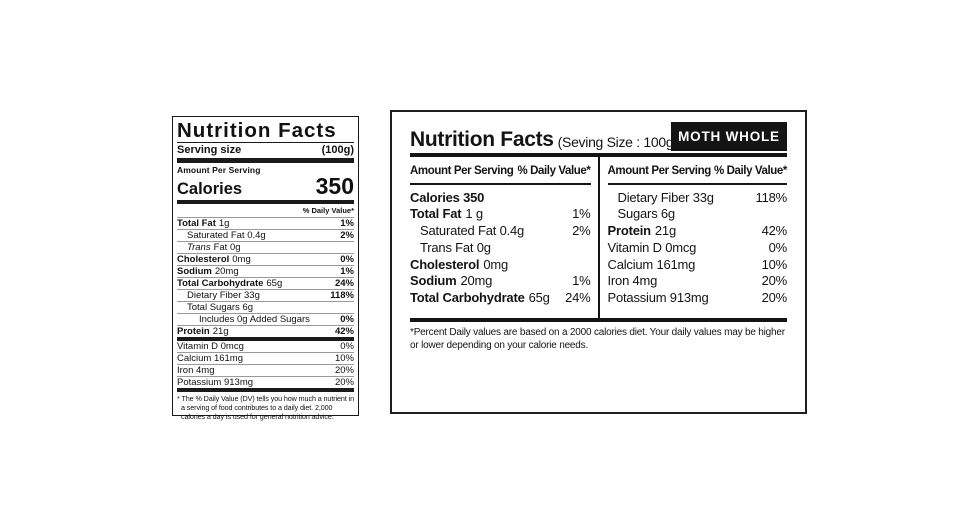 Image resolution: width=975 pixels, height=525 pixels. I want to click on nutrient-name: Calories 350, so click(447, 198).